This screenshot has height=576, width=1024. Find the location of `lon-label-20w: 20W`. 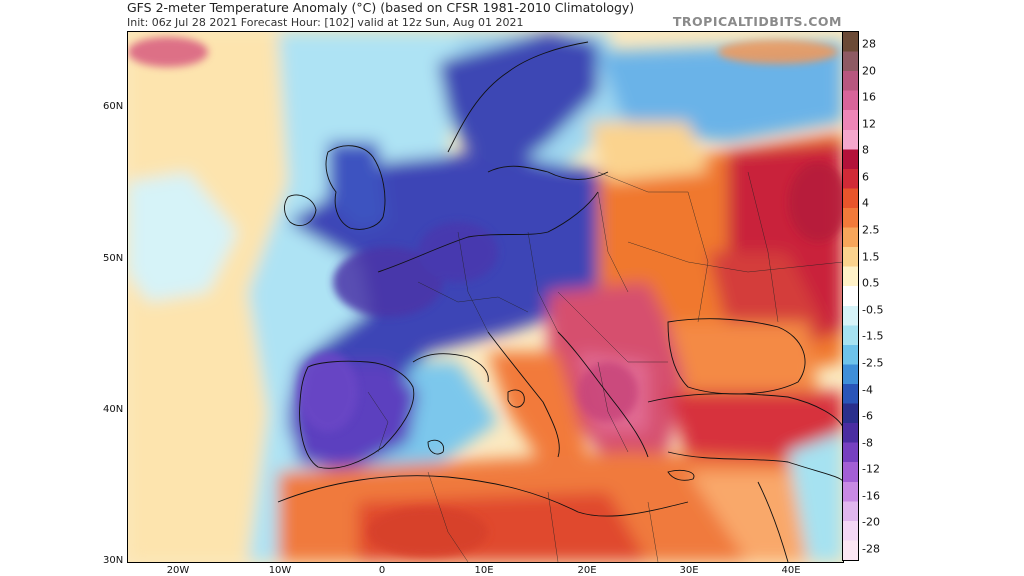

lon-label-20w: 20W is located at coordinates (178, 570).